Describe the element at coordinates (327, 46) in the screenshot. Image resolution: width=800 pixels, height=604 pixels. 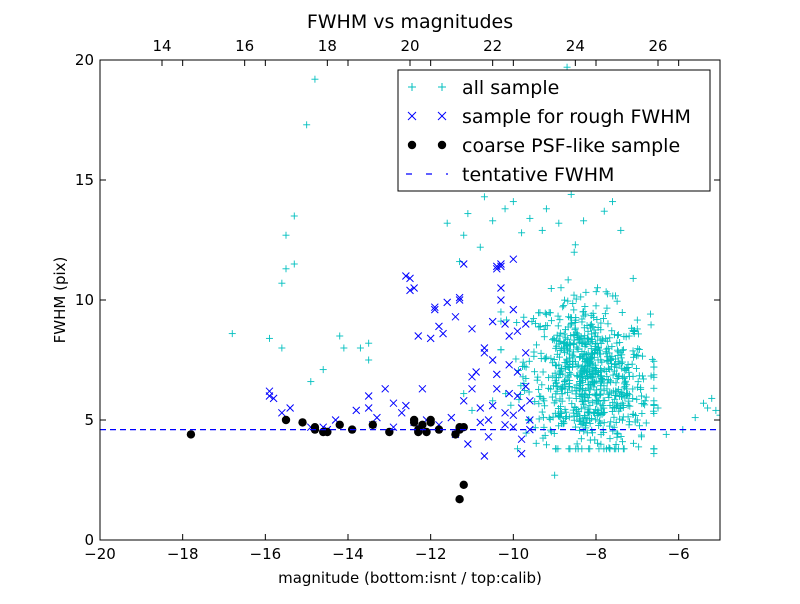
I see `top-x-tick-label: 18` at that location.